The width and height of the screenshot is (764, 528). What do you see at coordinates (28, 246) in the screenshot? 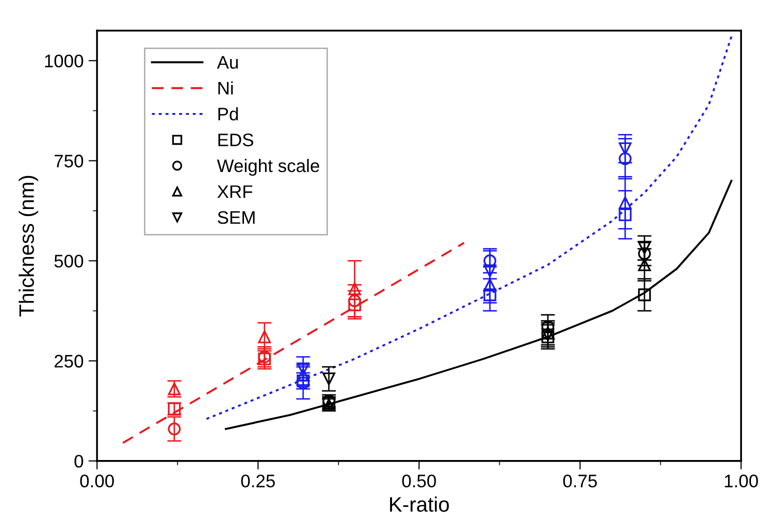
I see `y-axis-title: Thickness (nm)` at bounding box center [28, 246].